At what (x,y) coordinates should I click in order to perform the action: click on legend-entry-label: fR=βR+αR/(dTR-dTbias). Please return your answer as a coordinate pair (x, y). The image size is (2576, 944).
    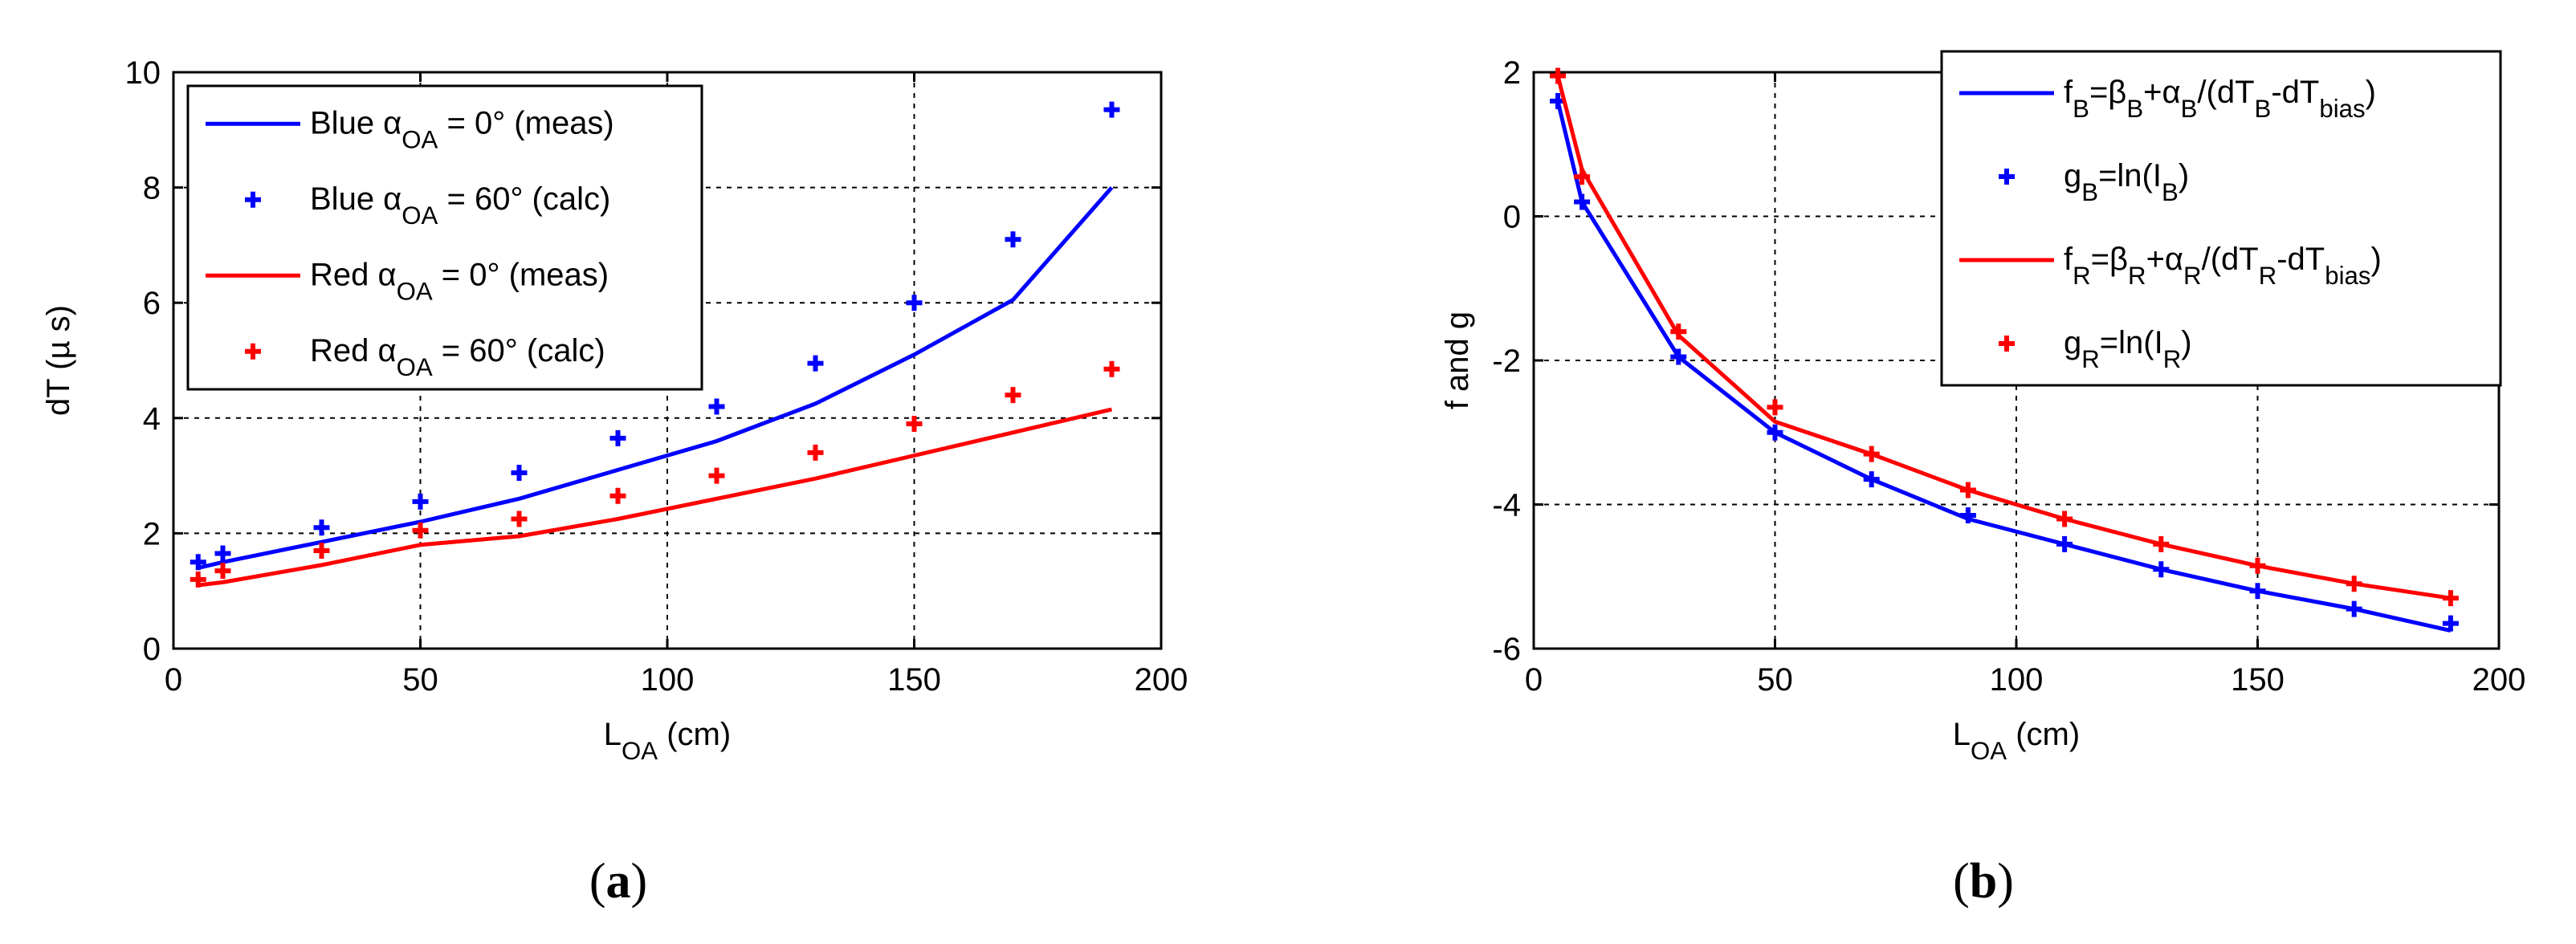
    Looking at the image, I should click on (2223, 266).